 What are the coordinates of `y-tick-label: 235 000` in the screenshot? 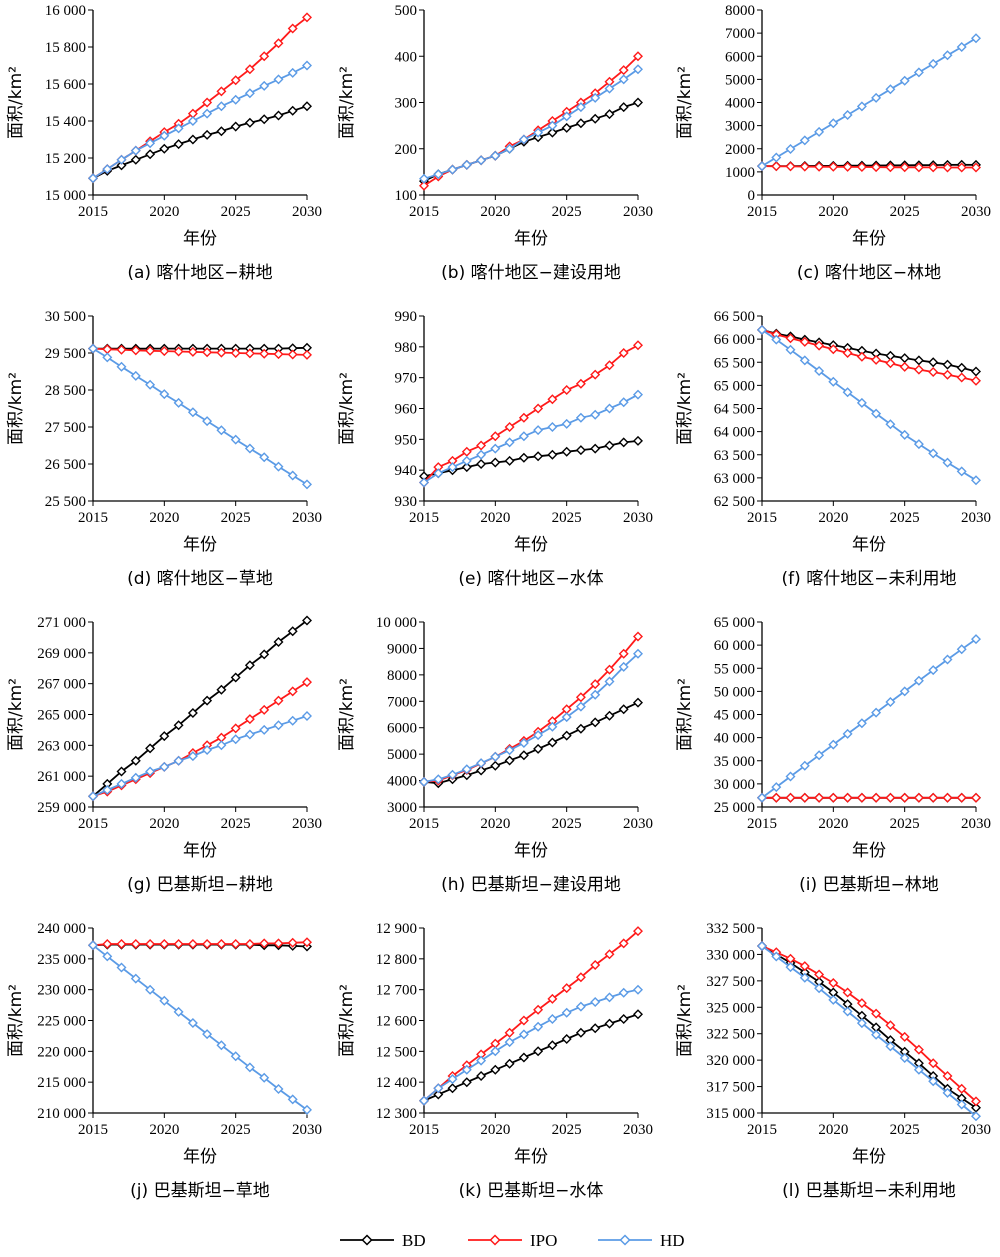 It's located at (61, 960).